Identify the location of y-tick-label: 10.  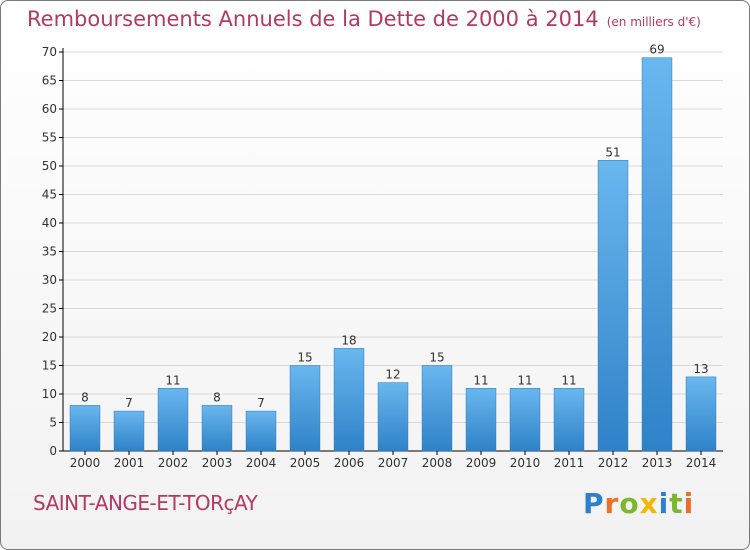
(49, 394).